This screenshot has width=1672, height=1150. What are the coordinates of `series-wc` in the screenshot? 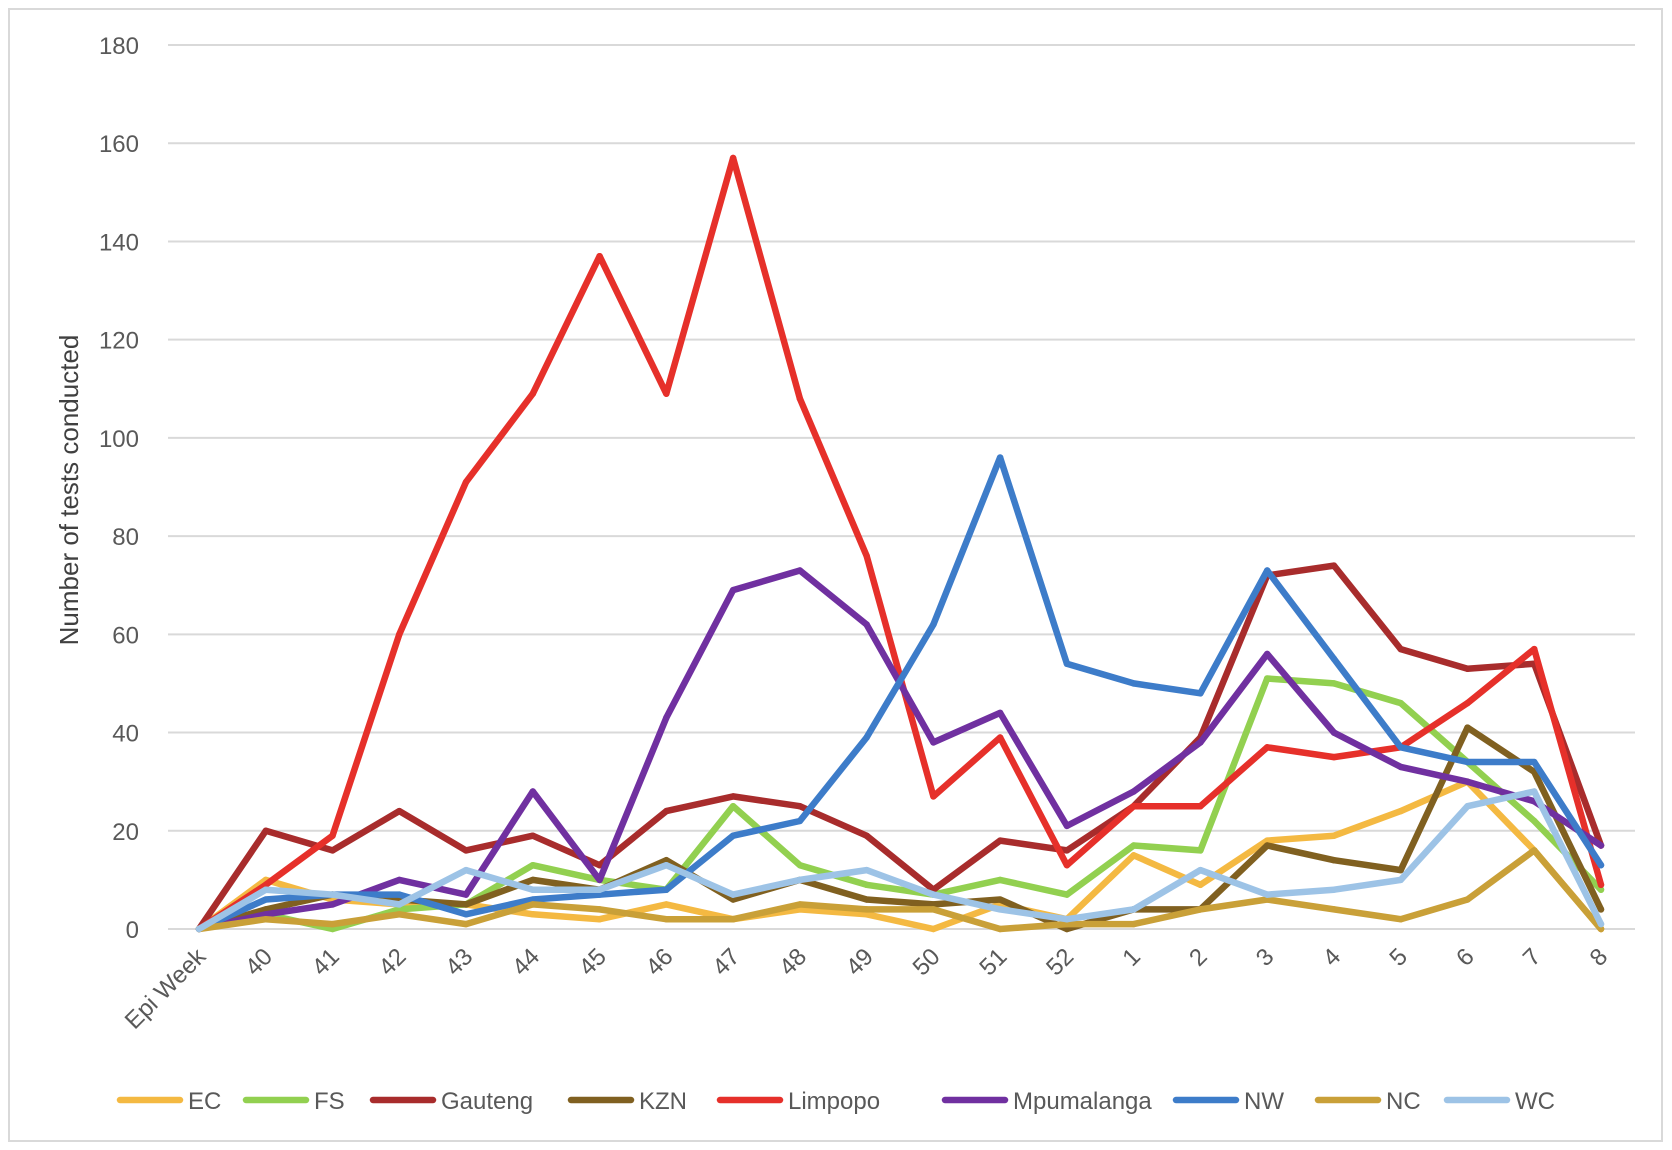 It's located at (900, 860).